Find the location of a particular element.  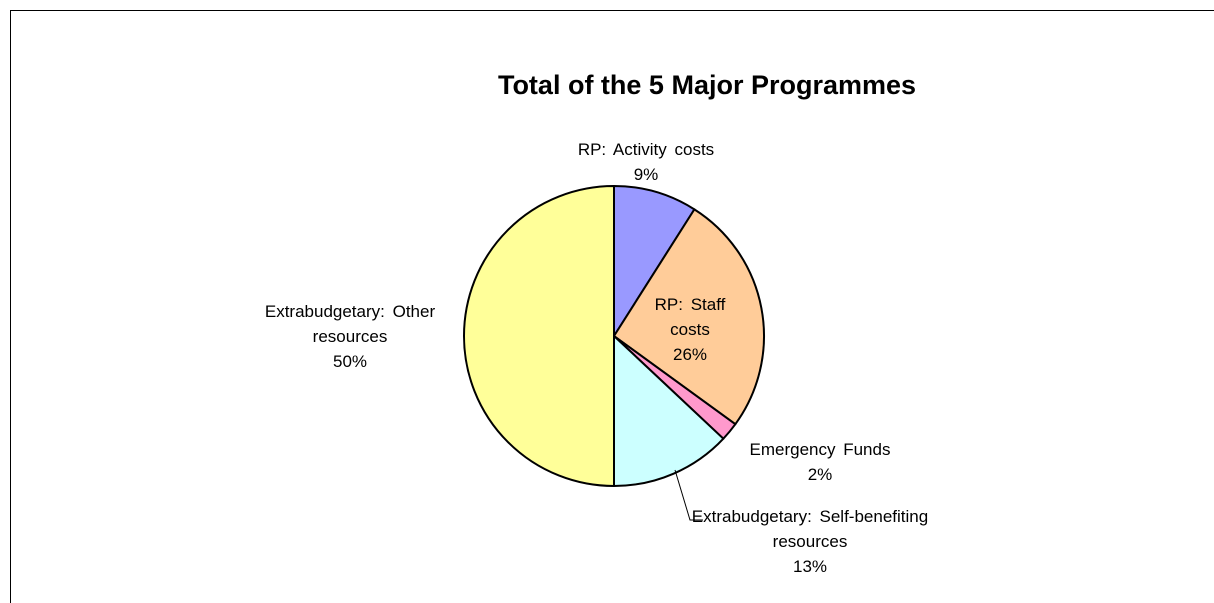

percent-label: 50% is located at coordinates (350, 361).